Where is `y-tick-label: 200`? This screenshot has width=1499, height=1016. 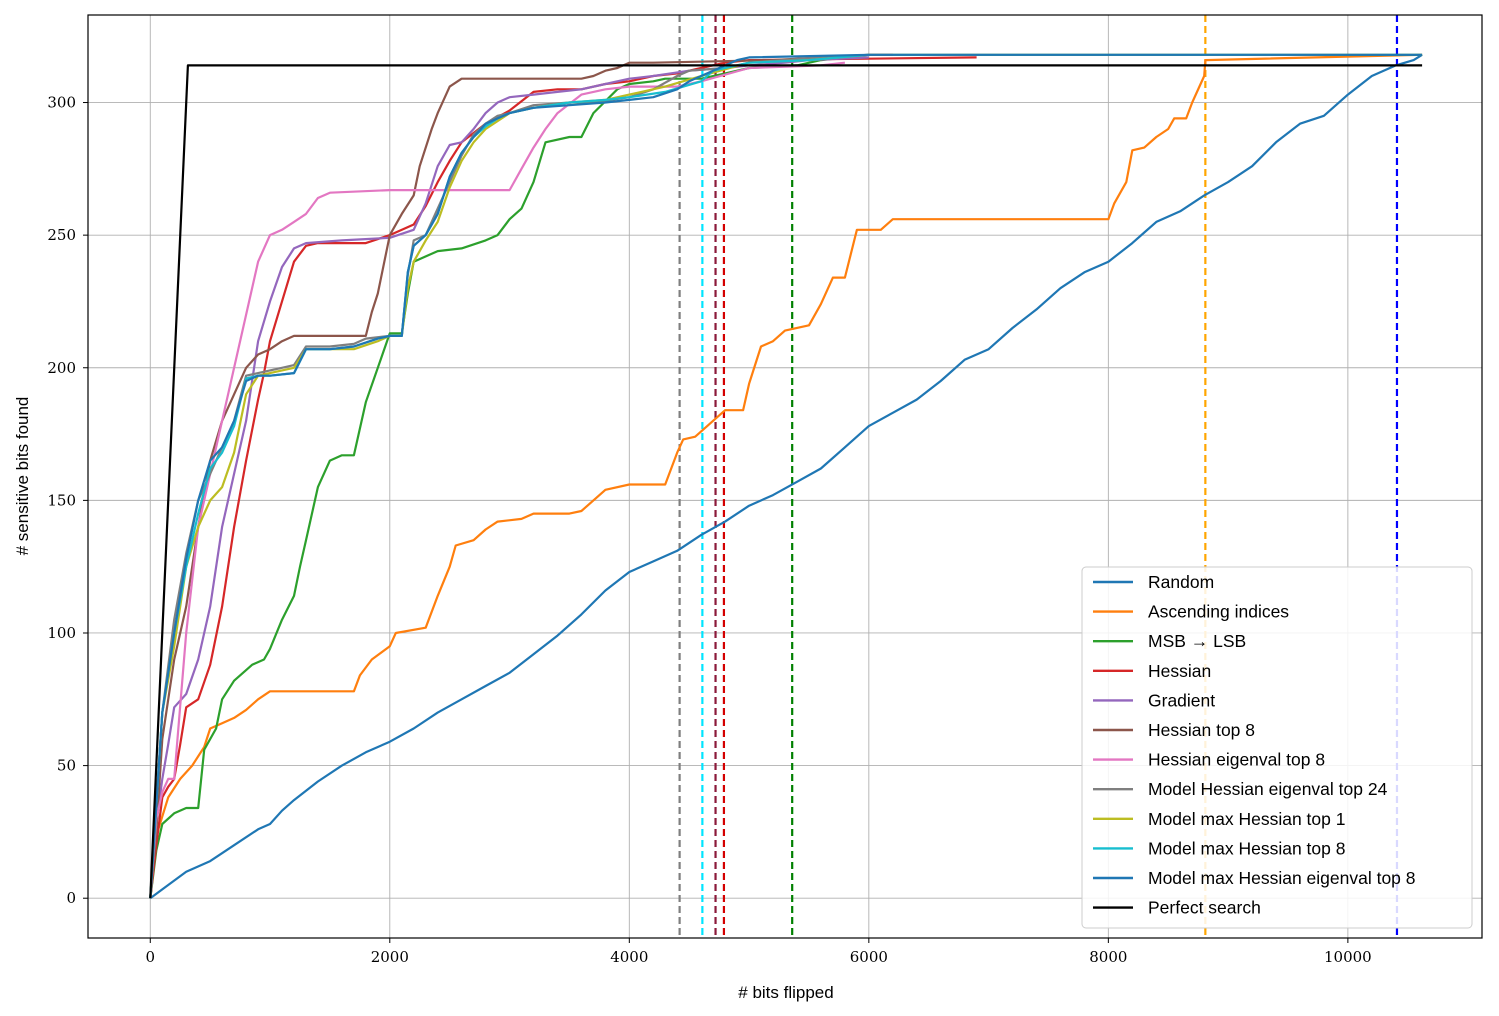 y-tick-label: 200 is located at coordinates (61, 368).